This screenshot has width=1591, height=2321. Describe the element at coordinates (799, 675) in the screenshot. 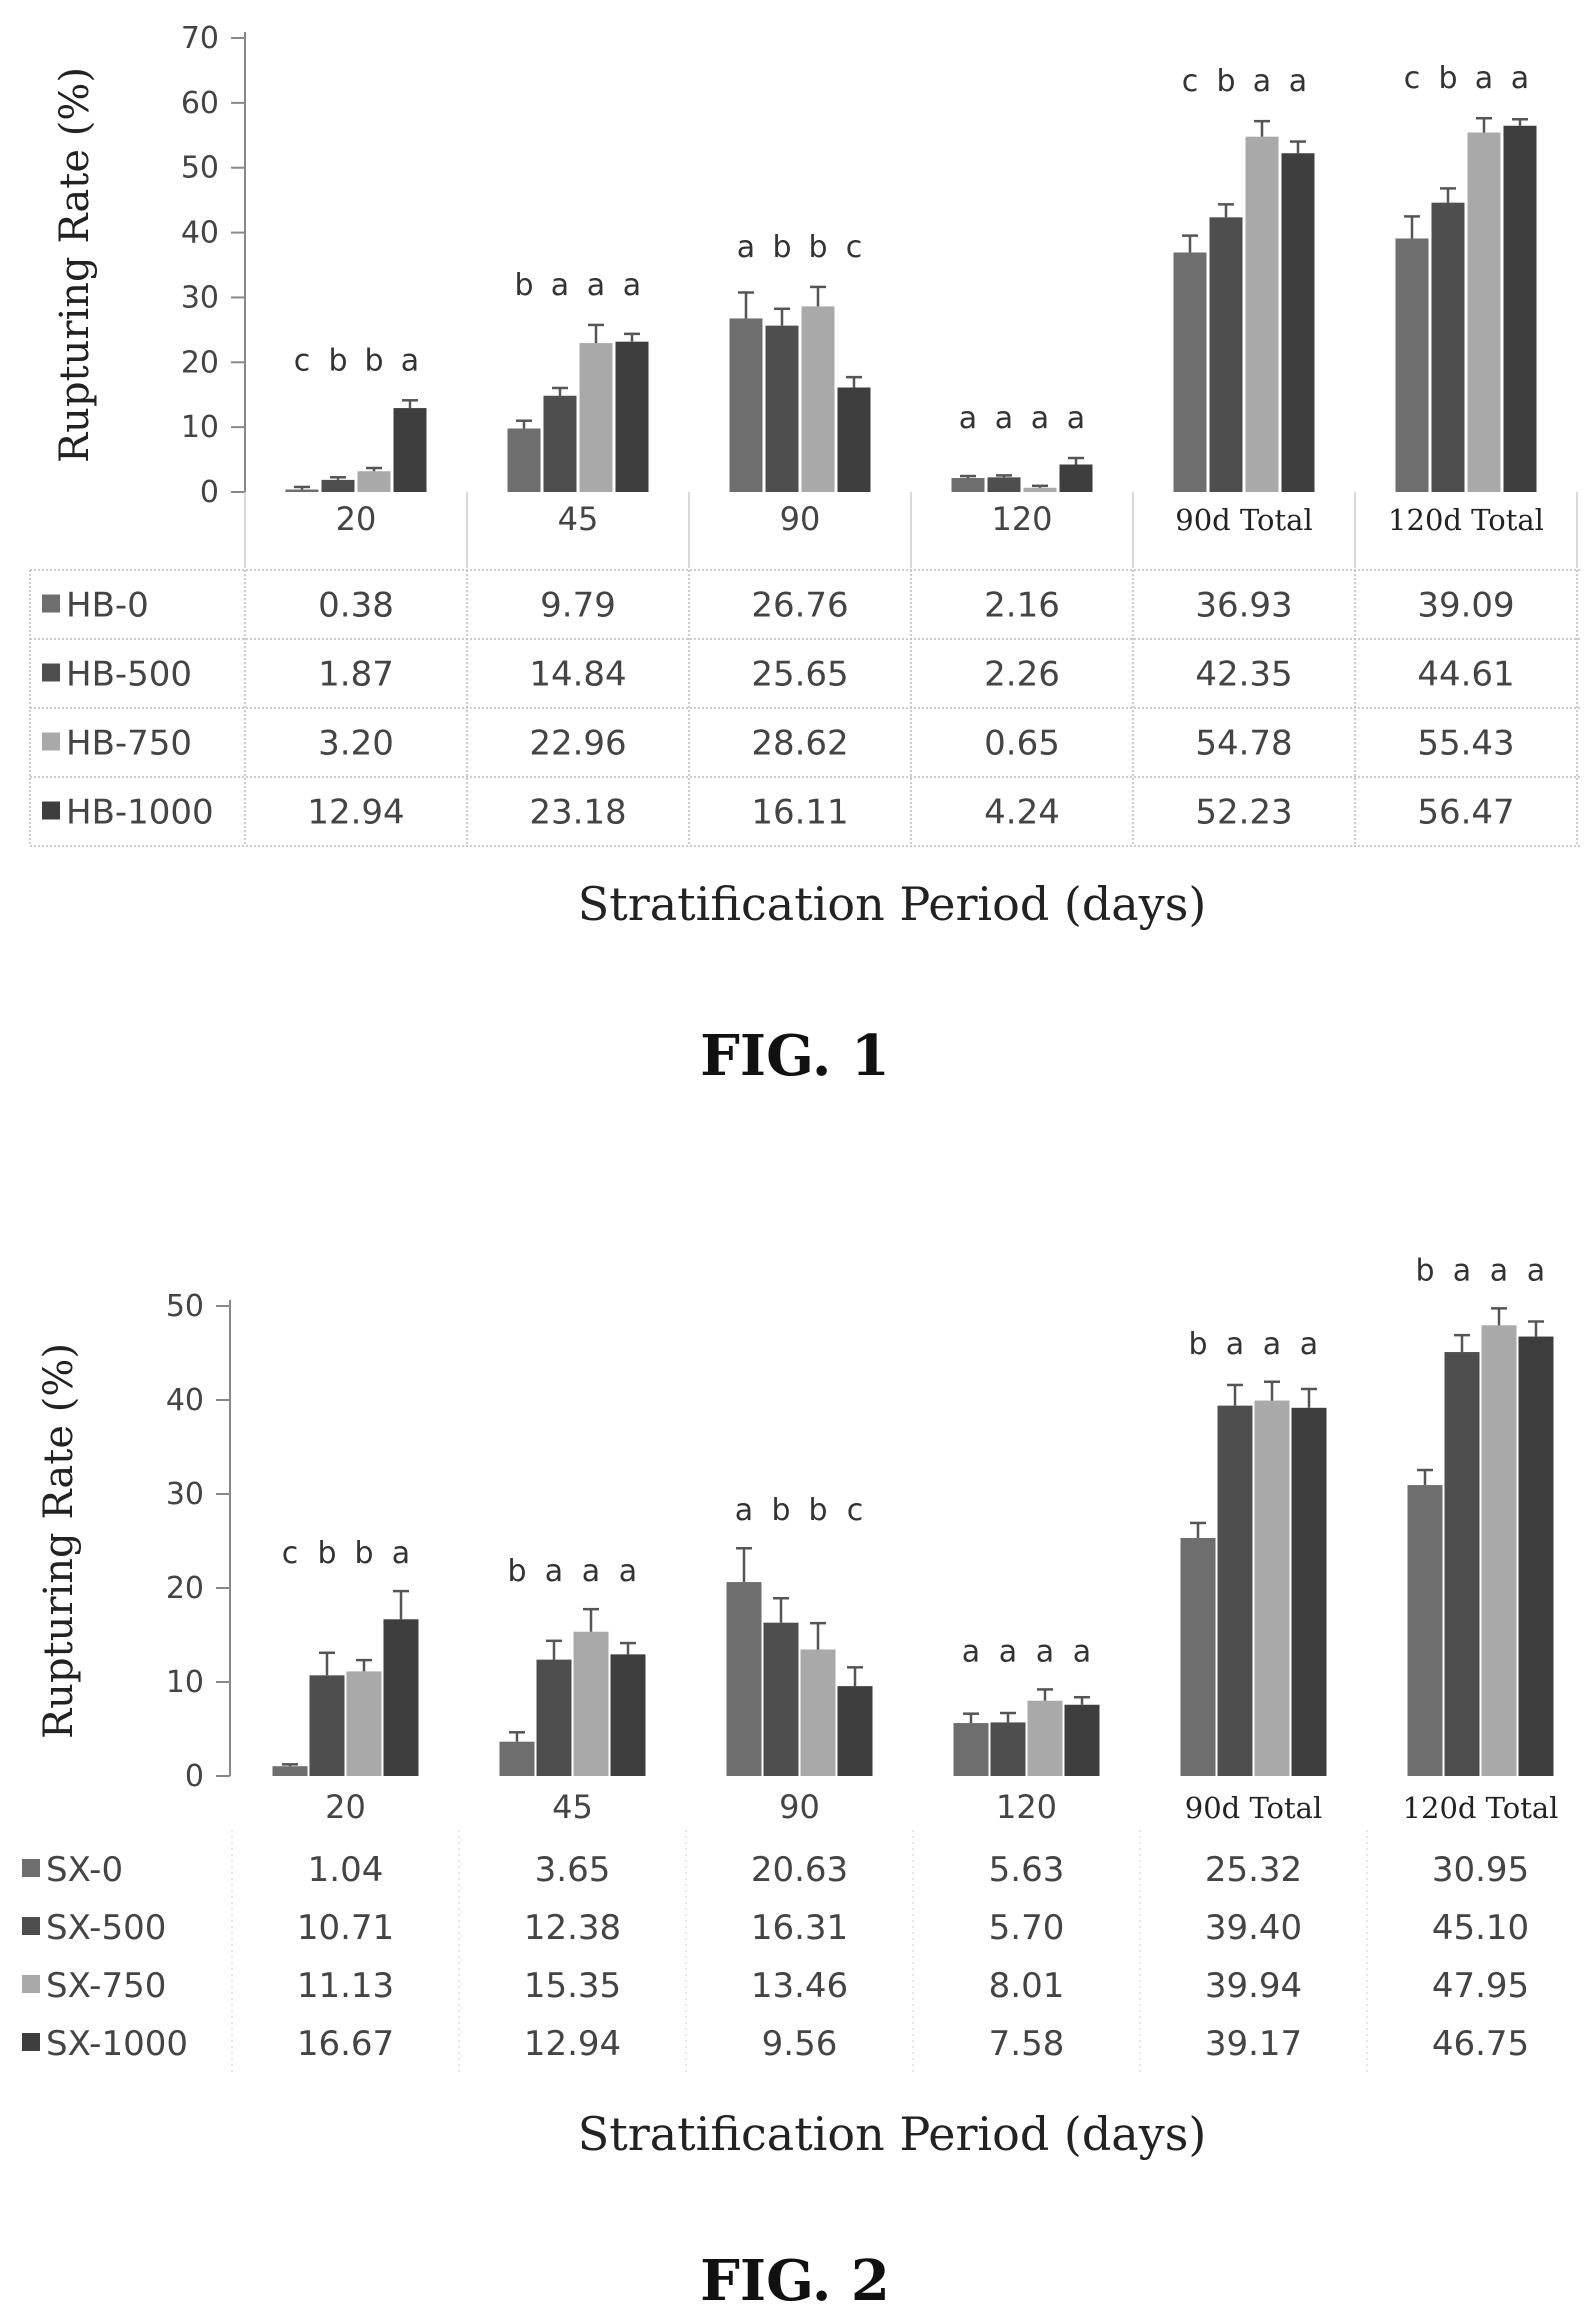

I see `table-cell: 25.65` at that location.